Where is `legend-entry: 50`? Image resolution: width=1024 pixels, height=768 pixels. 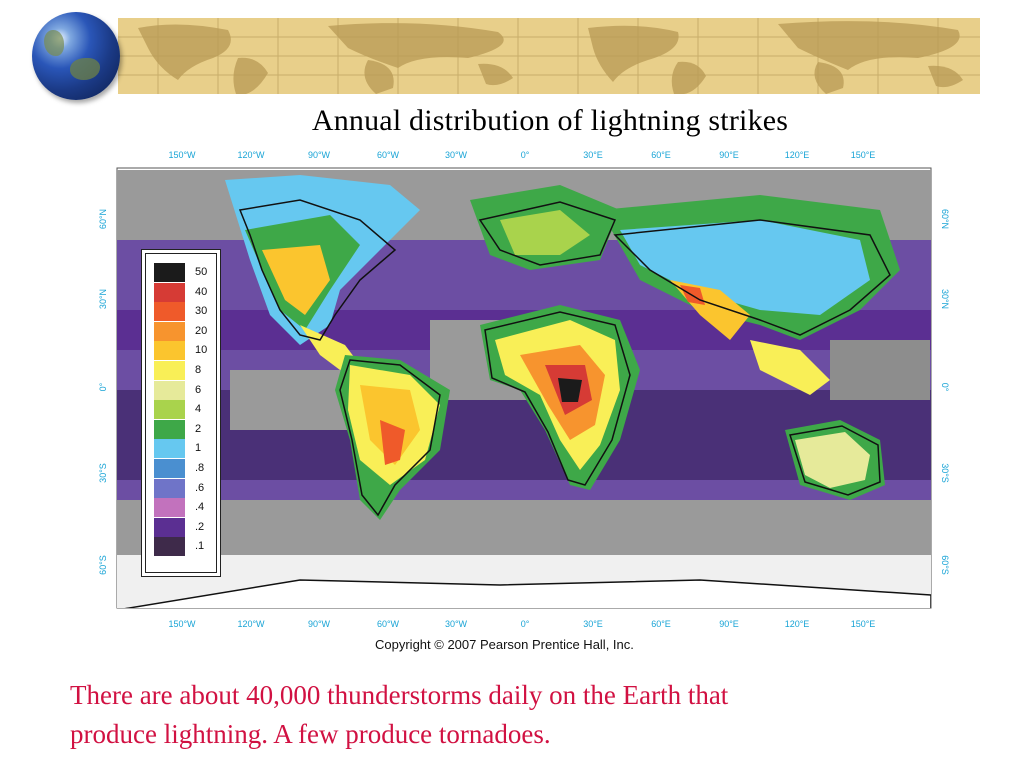 legend-entry: 50 is located at coordinates (184, 272).